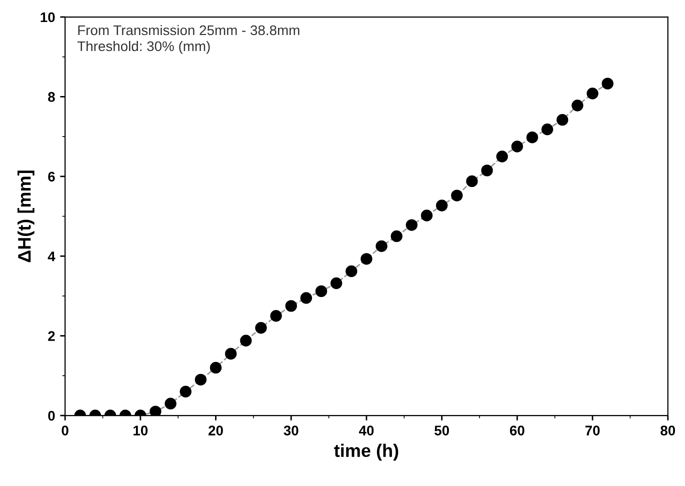 The height and width of the screenshot is (486, 685). Describe the element at coordinates (366, 431) in the screenshot. I see `x-tick-label: 40` at that location.